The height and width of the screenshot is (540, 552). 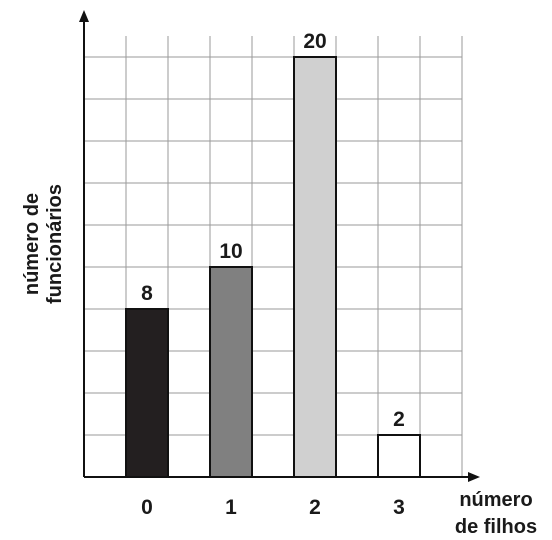 What do you see at coordinates (399, 419) in the screenshot?
I see `bar-value-label: 2` at bounding box center [399, 419].